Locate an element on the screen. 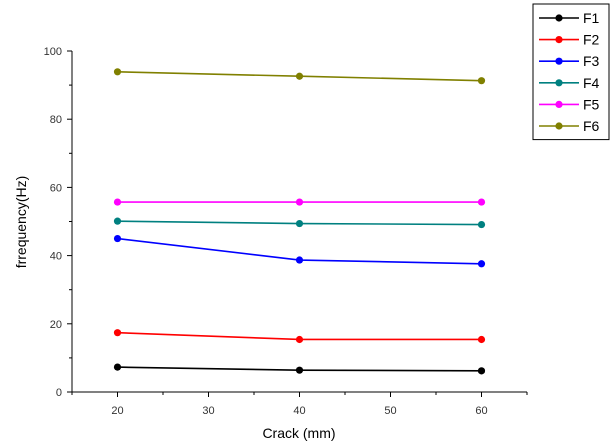 This screenshot has height=445, width=614. legend: F1 F2 F3 F4 F5 F6 is located at coordinates (571, 72).